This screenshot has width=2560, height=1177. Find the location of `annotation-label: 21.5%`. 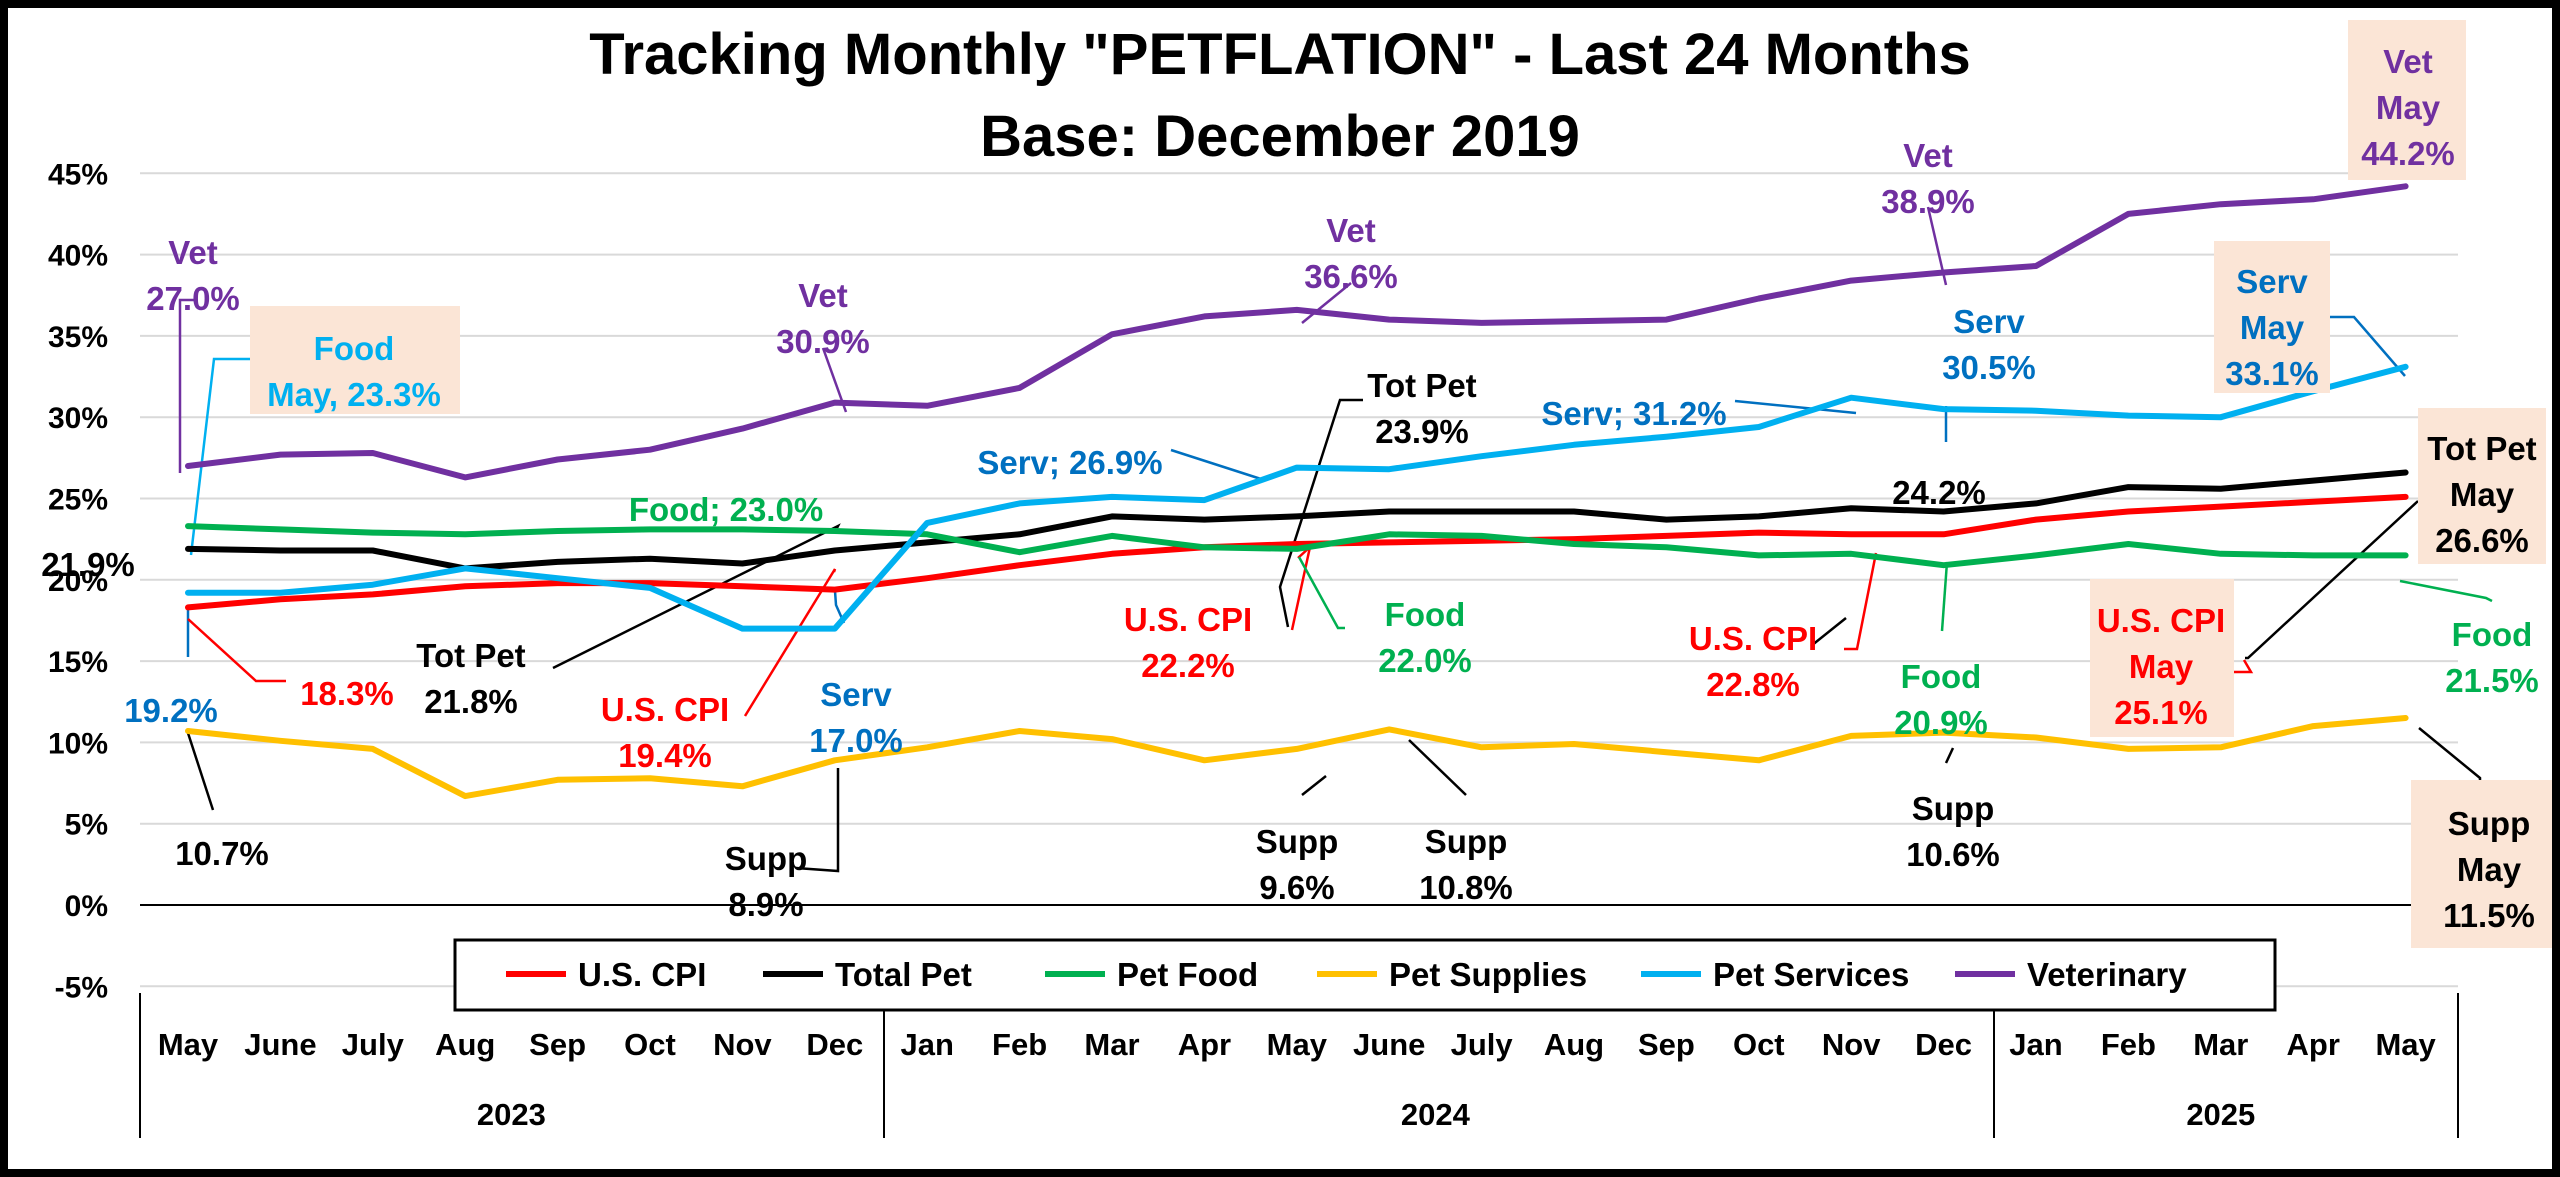

annotation-label: 21.5% is located at coordinates (2492, 680).